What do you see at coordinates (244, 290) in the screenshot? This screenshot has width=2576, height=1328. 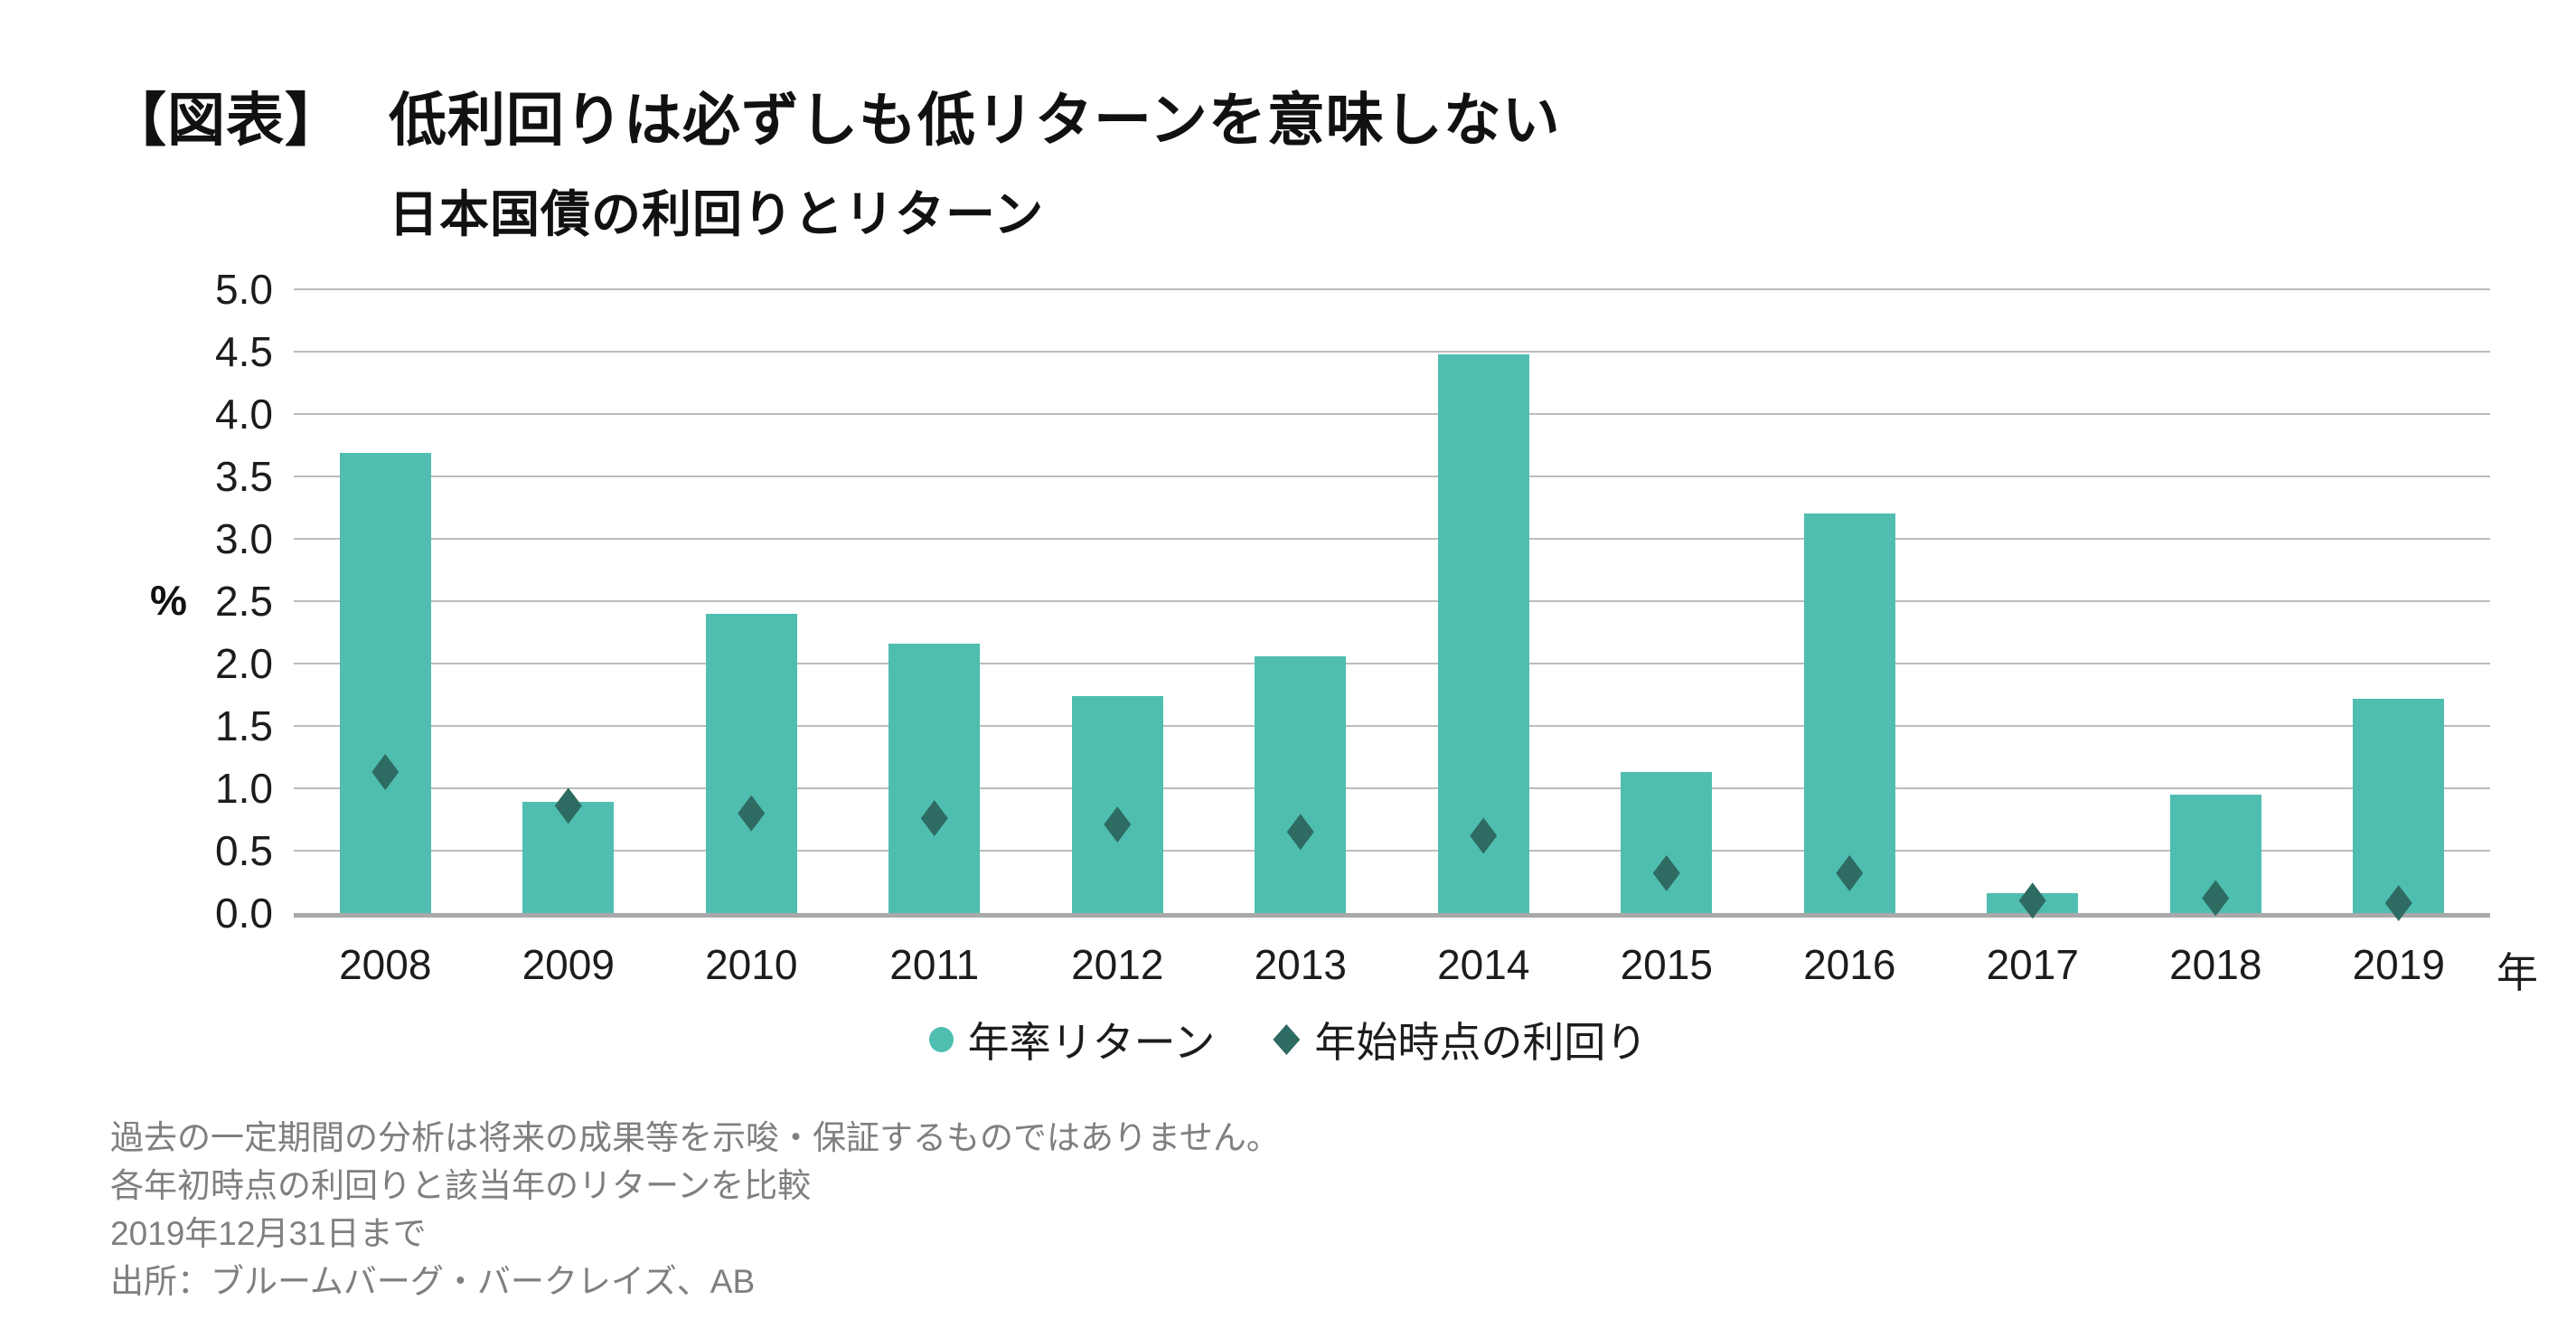 I see `y-tick-label: 5.0` at bounding box center [244, 290].